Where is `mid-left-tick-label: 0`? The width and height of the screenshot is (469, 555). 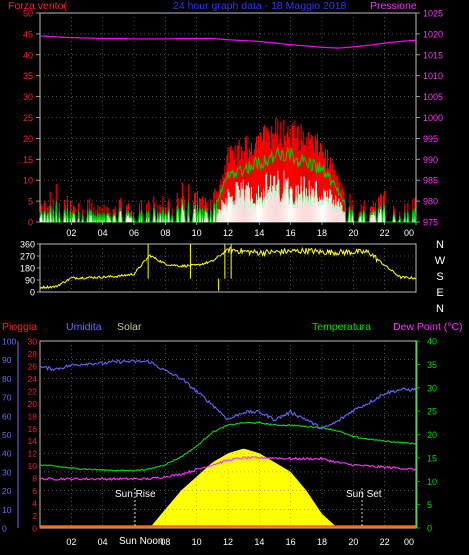 mid-left-tick-label: 0 is located at coordinates (32, 293).